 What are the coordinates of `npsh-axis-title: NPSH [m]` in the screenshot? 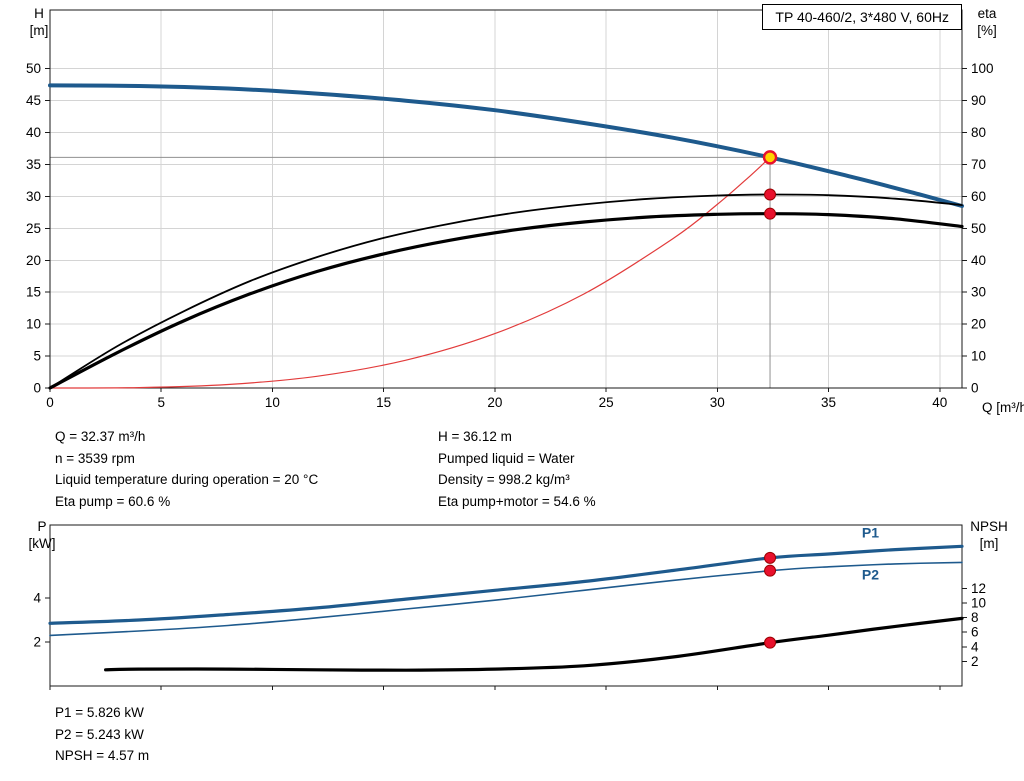 It's located at (989, 535).